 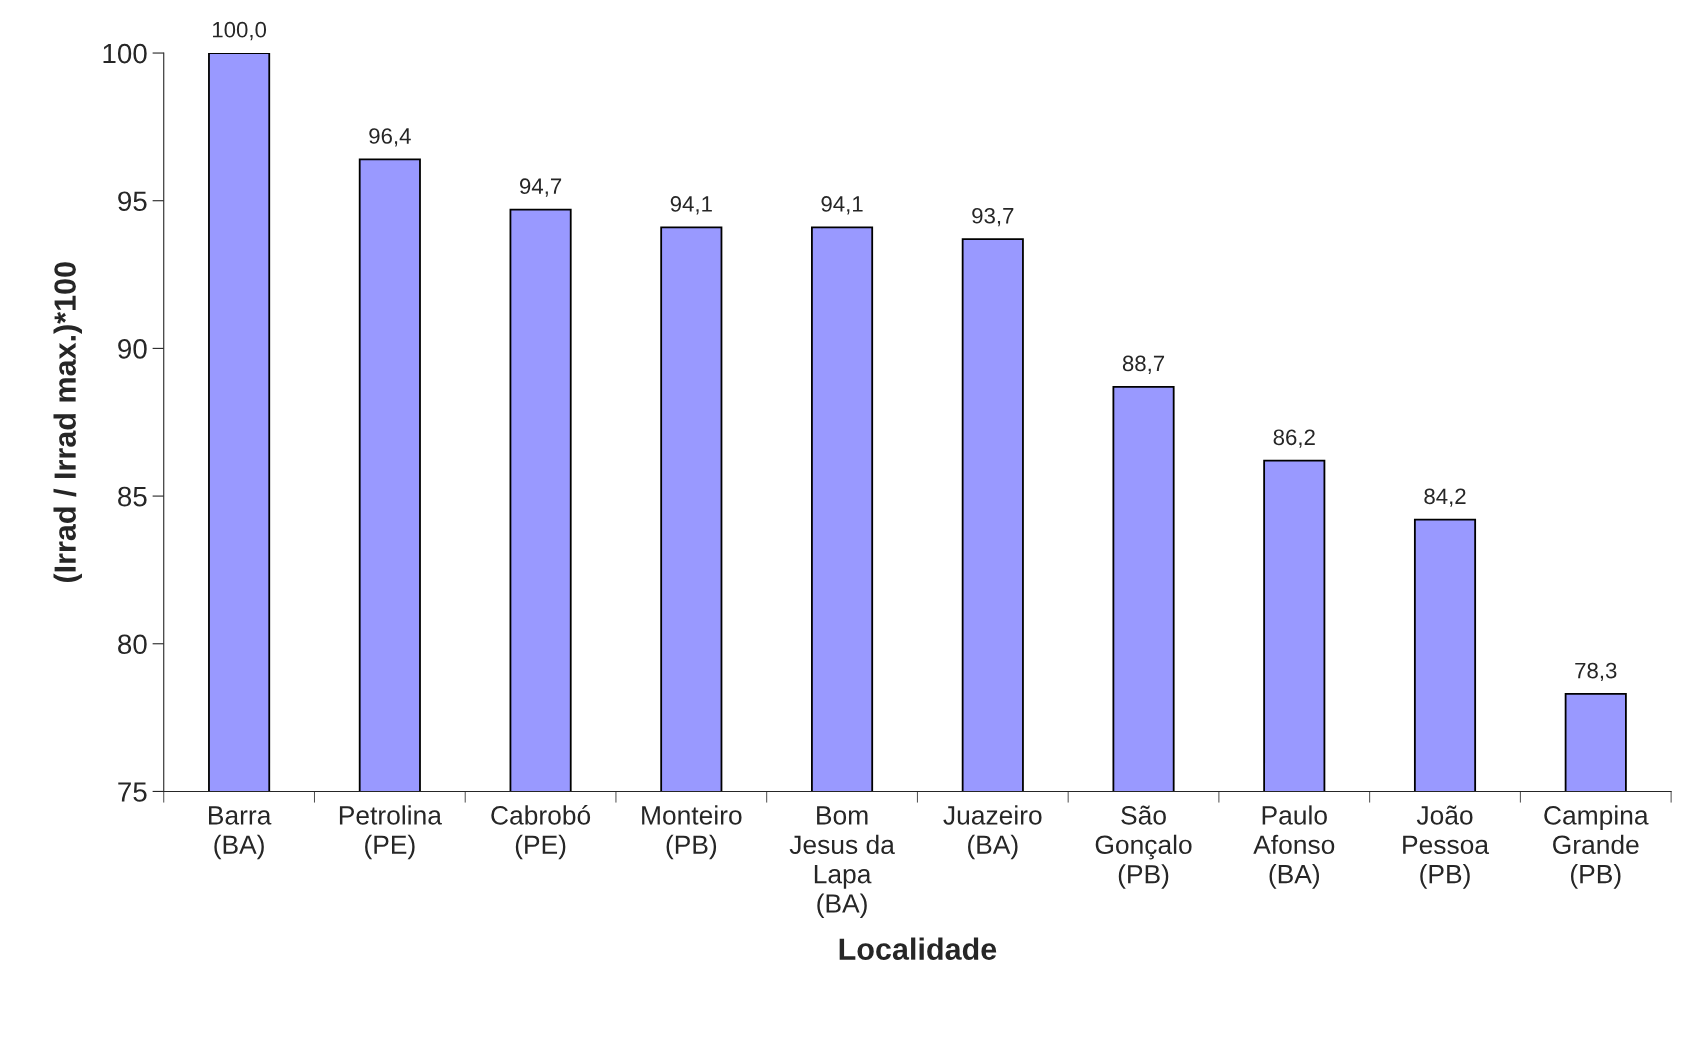 I want to click on x-tick-label: Petrolina (PE), so click(x=390, y=832).